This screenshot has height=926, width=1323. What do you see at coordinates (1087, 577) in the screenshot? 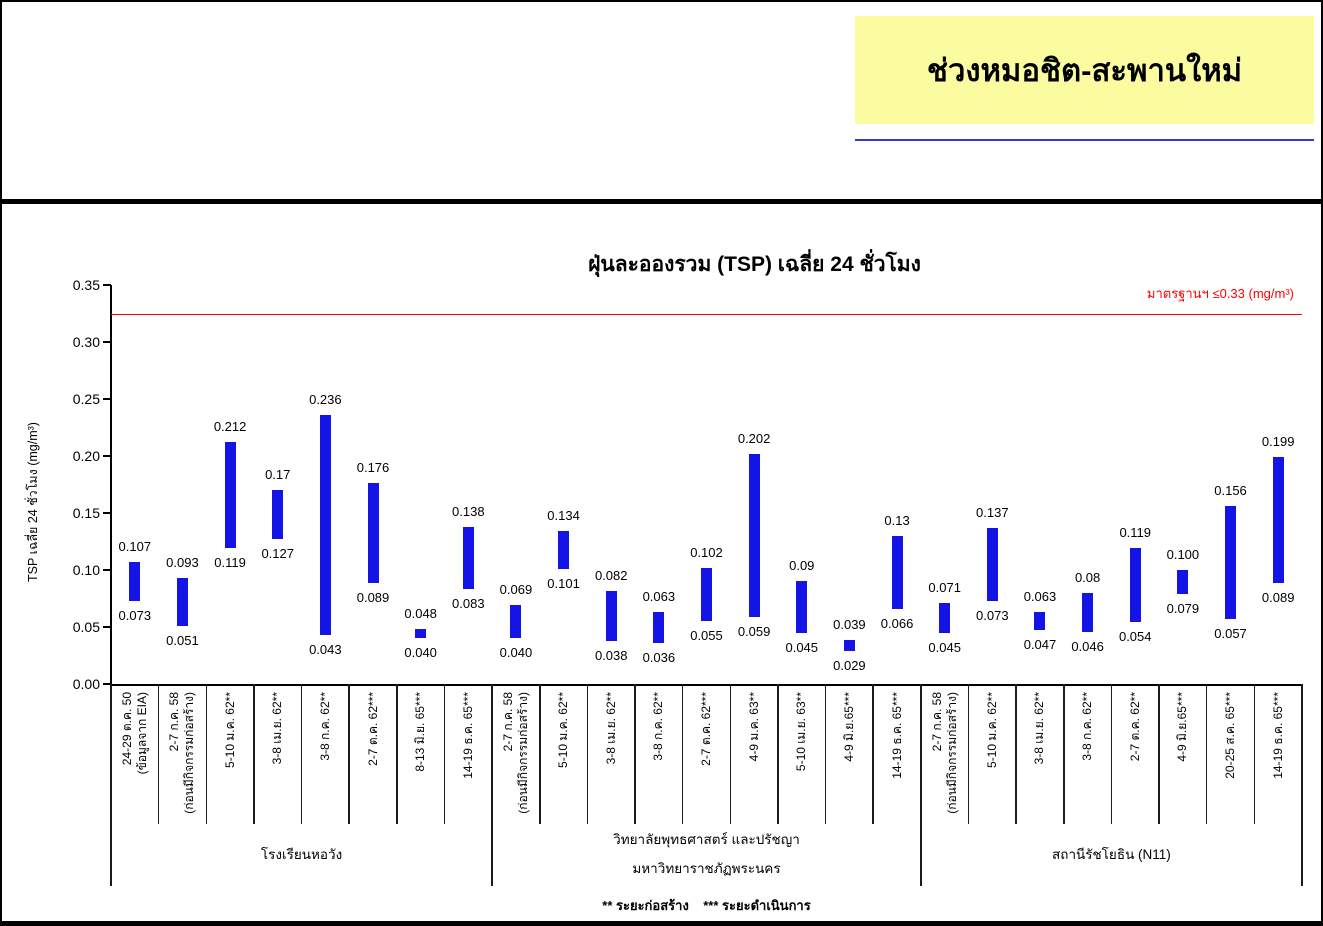
I see `bar-max-label: 0.08` at bounding box center [1087, 577].